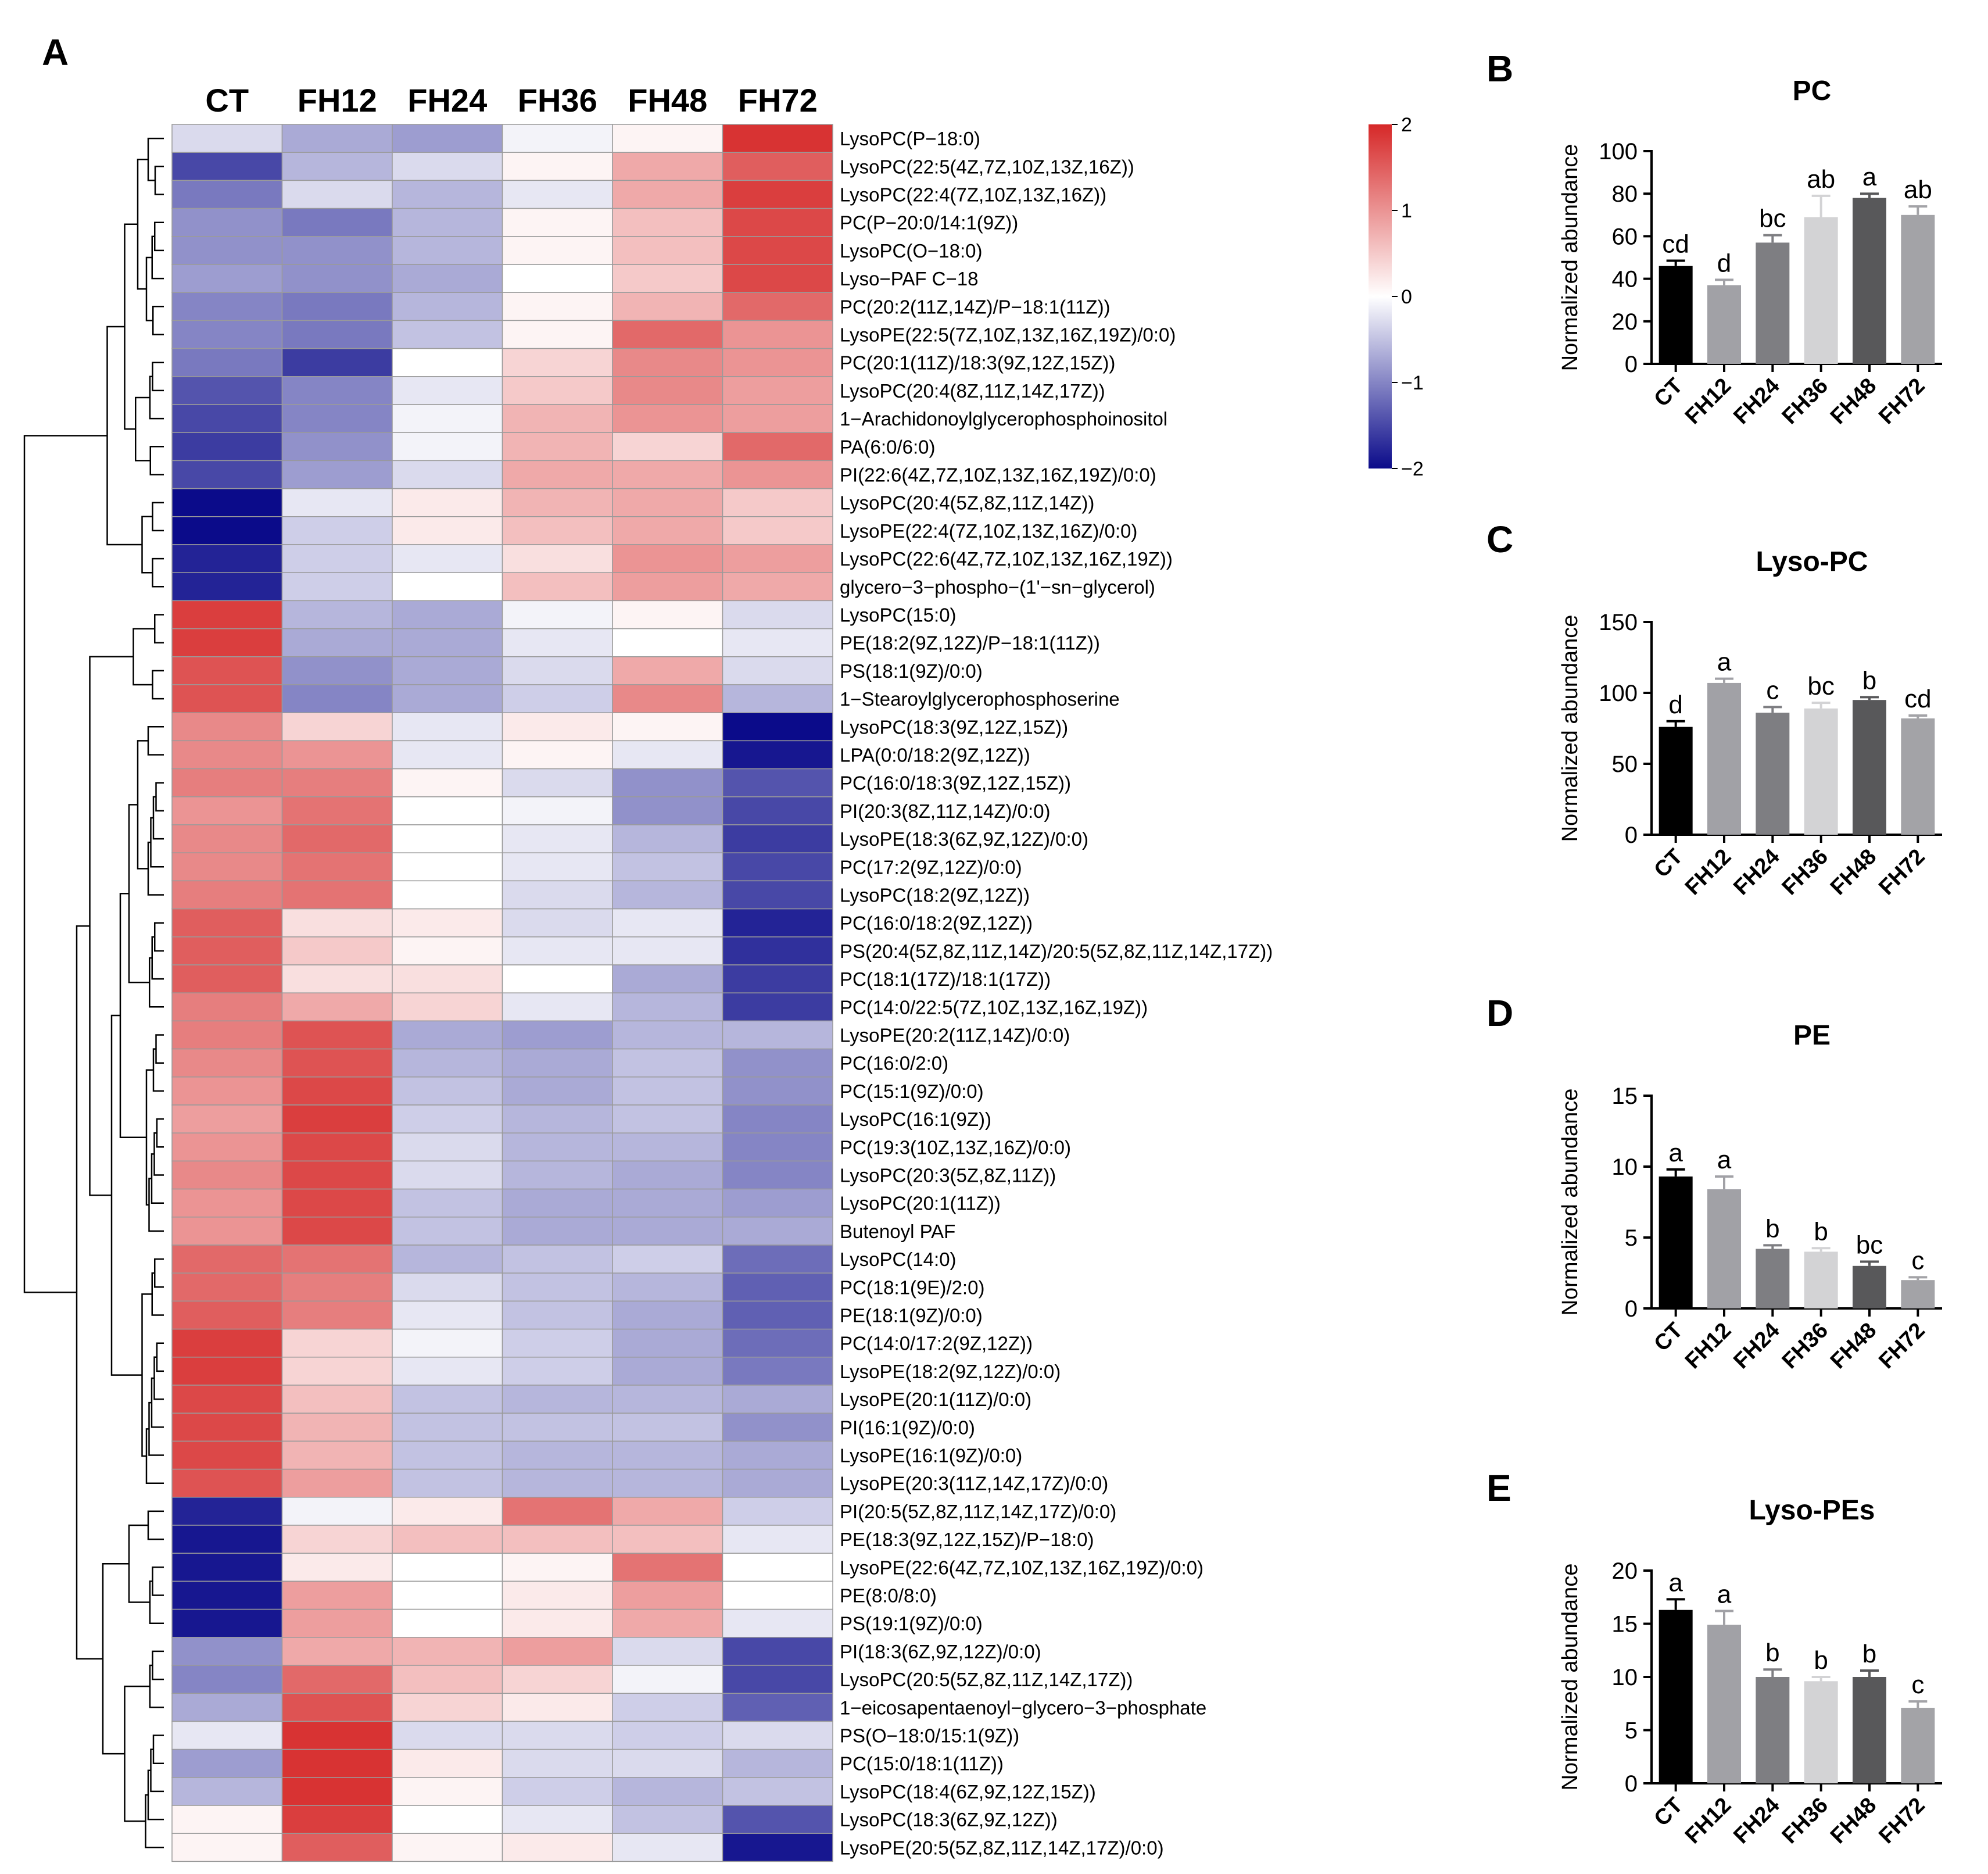  Describe the element at coordinates (1669, 1812) in the screenshot. I see `x-tick-label: CT` at that location.